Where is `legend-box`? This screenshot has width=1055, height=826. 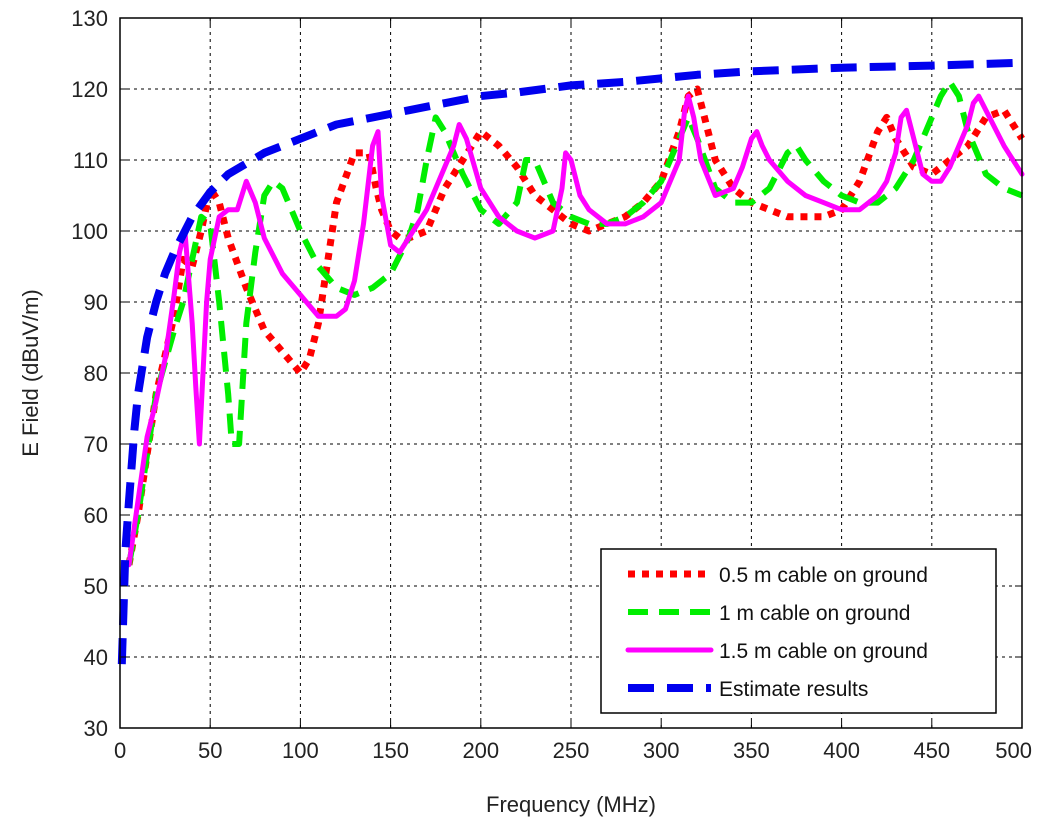
legend-box is located at coordinates (798, 631).